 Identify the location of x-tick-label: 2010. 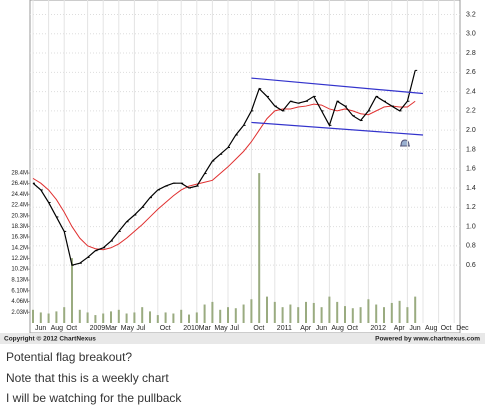
(191, 328).